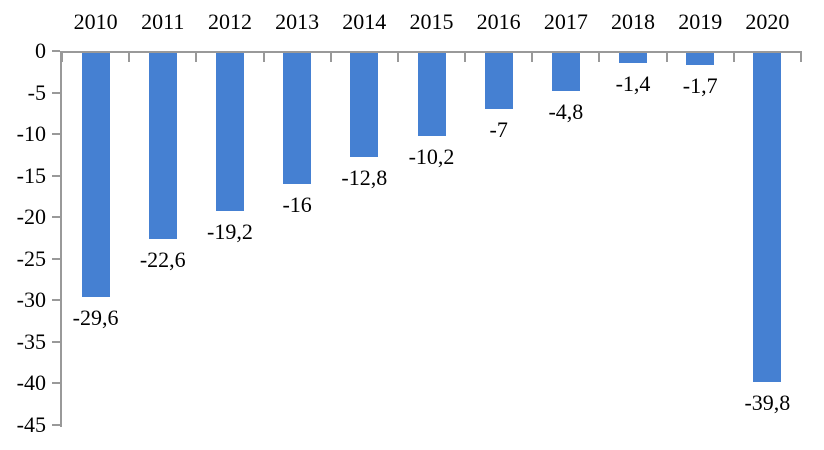 The height and width of the screenshot is (450, 824). I want to click on value-label-2012: -19,2, so click(230, 231).